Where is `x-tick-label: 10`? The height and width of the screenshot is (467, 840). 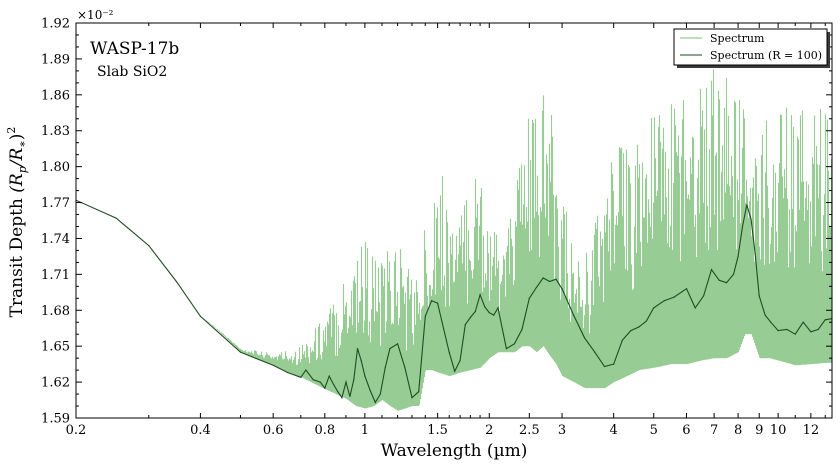
x-tick-label: 10 is located at coordinates (778, 430).